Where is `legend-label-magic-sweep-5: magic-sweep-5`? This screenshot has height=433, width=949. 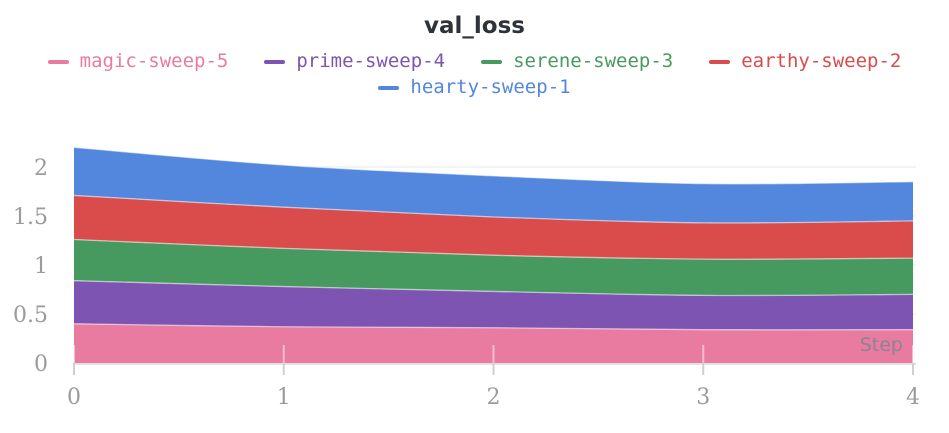 legend-label-magic-sweep-5: magic-sweep-5 is located at coordinates (154, 61).